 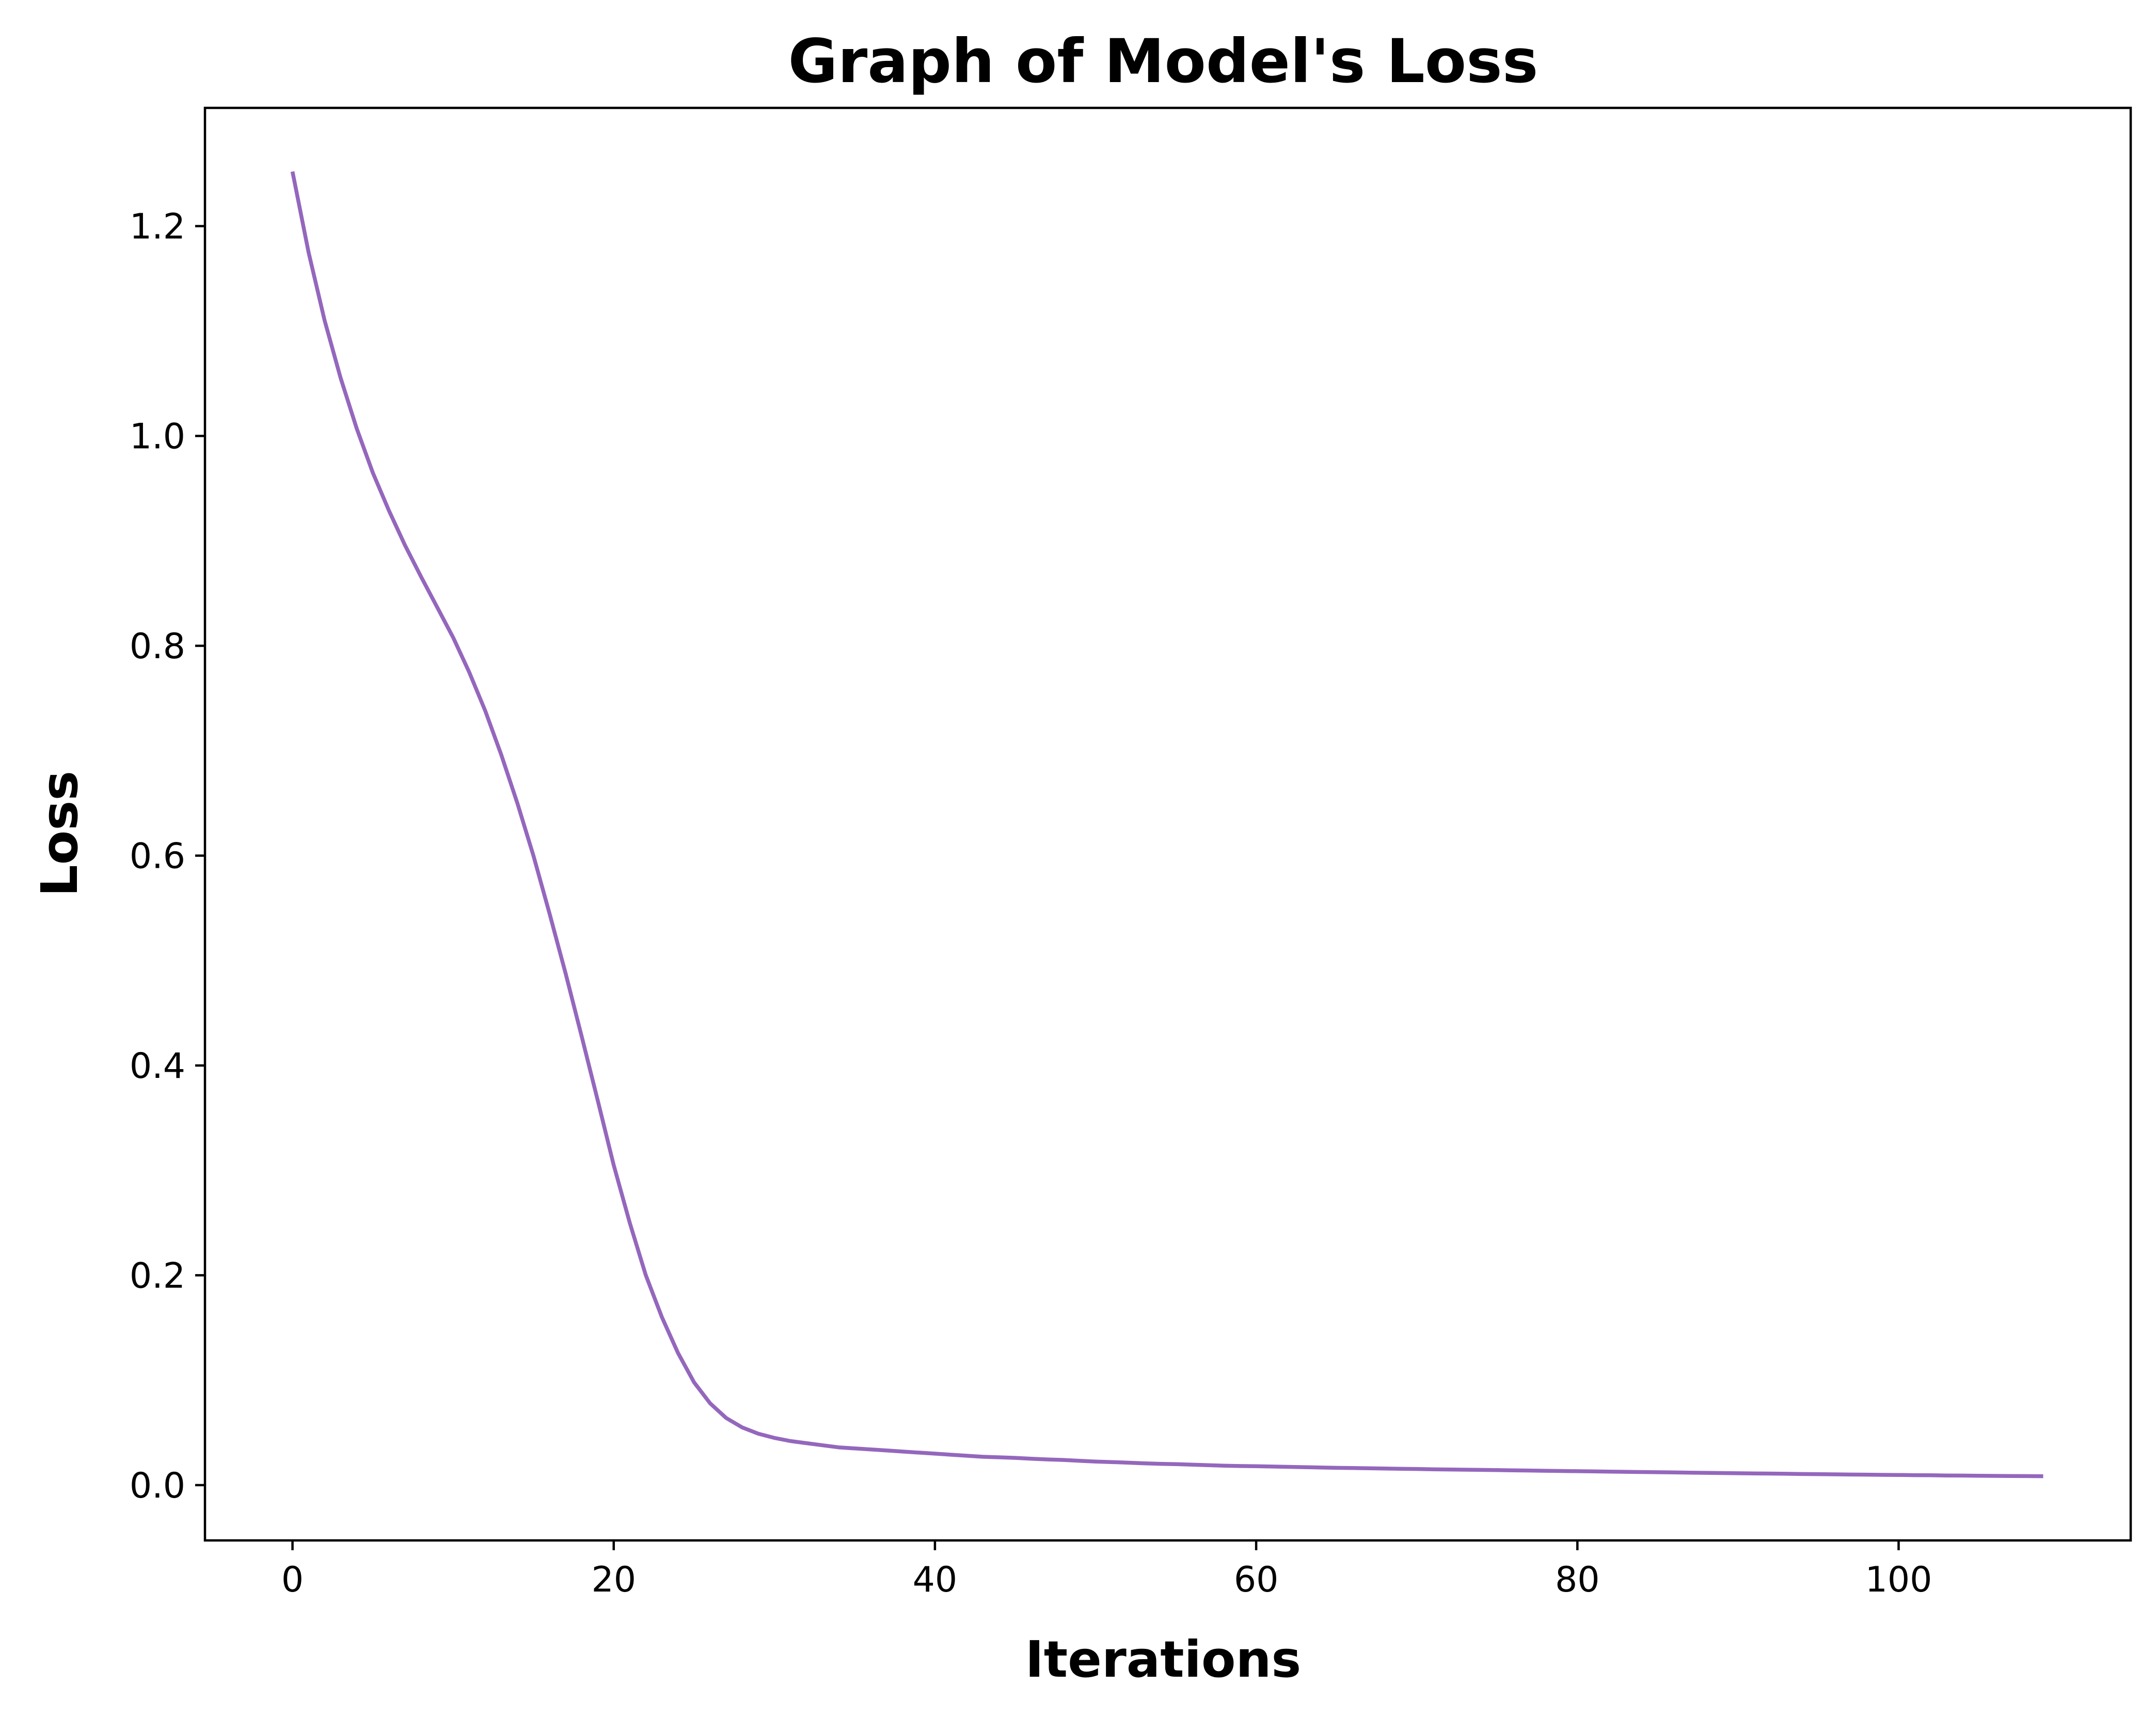 What do you see at coordinates (1164, 1659) in the screenshot?
I see `x-axis-label: Iterations` at bounding box center [1164, 1659].